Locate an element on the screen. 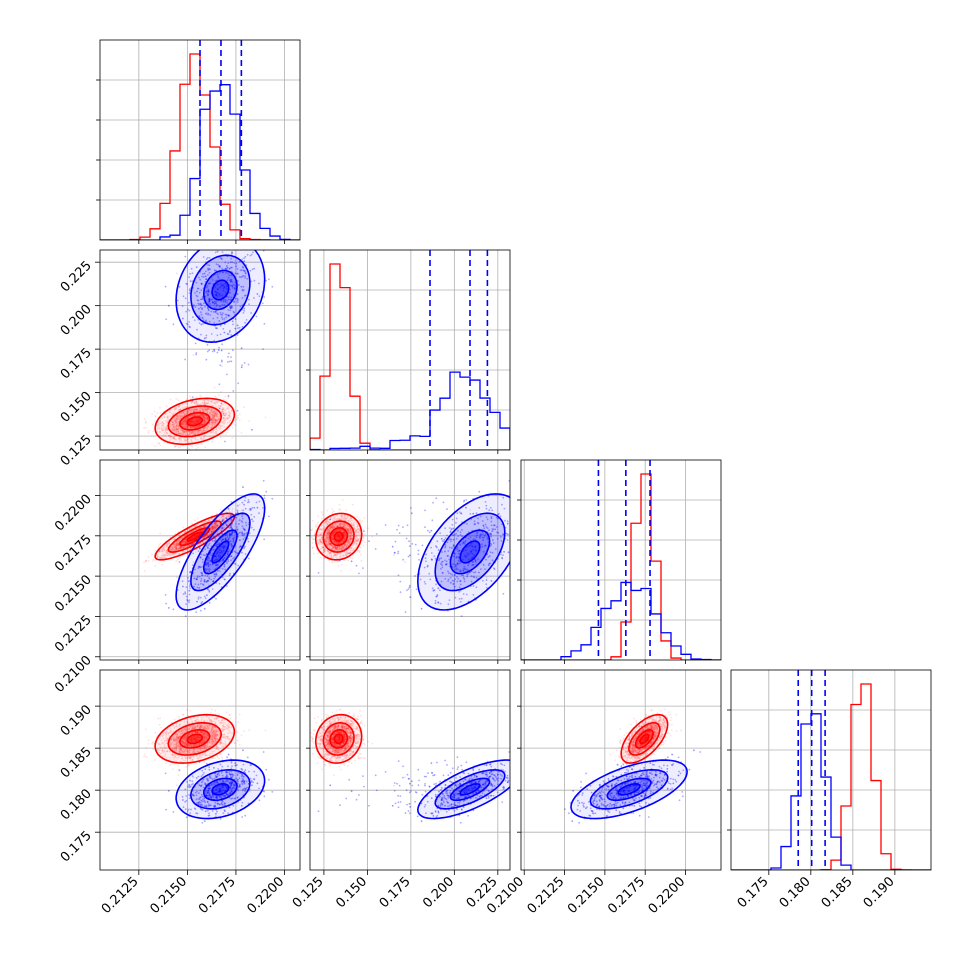  x-tick-label-4-3: 0.185 is located at coordinates (837, 892).